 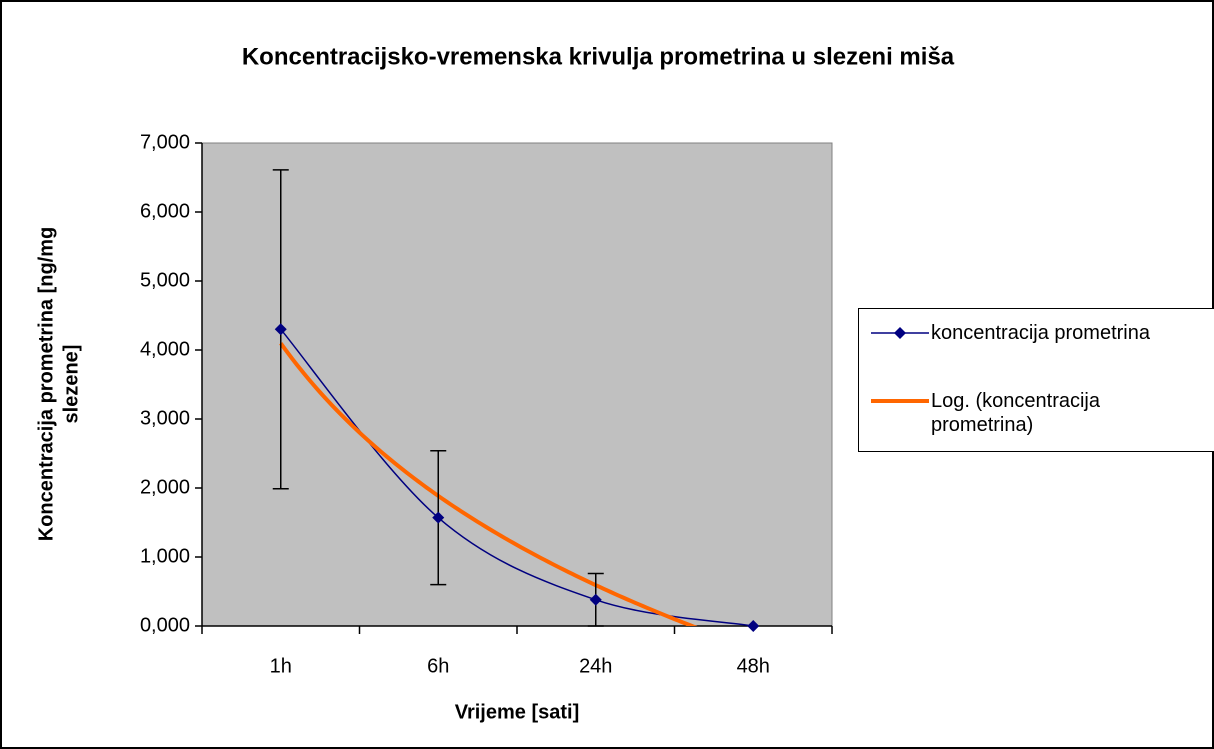 I want to click on legend-item: koncentracija prometrina, so click(x=1035, y=333).